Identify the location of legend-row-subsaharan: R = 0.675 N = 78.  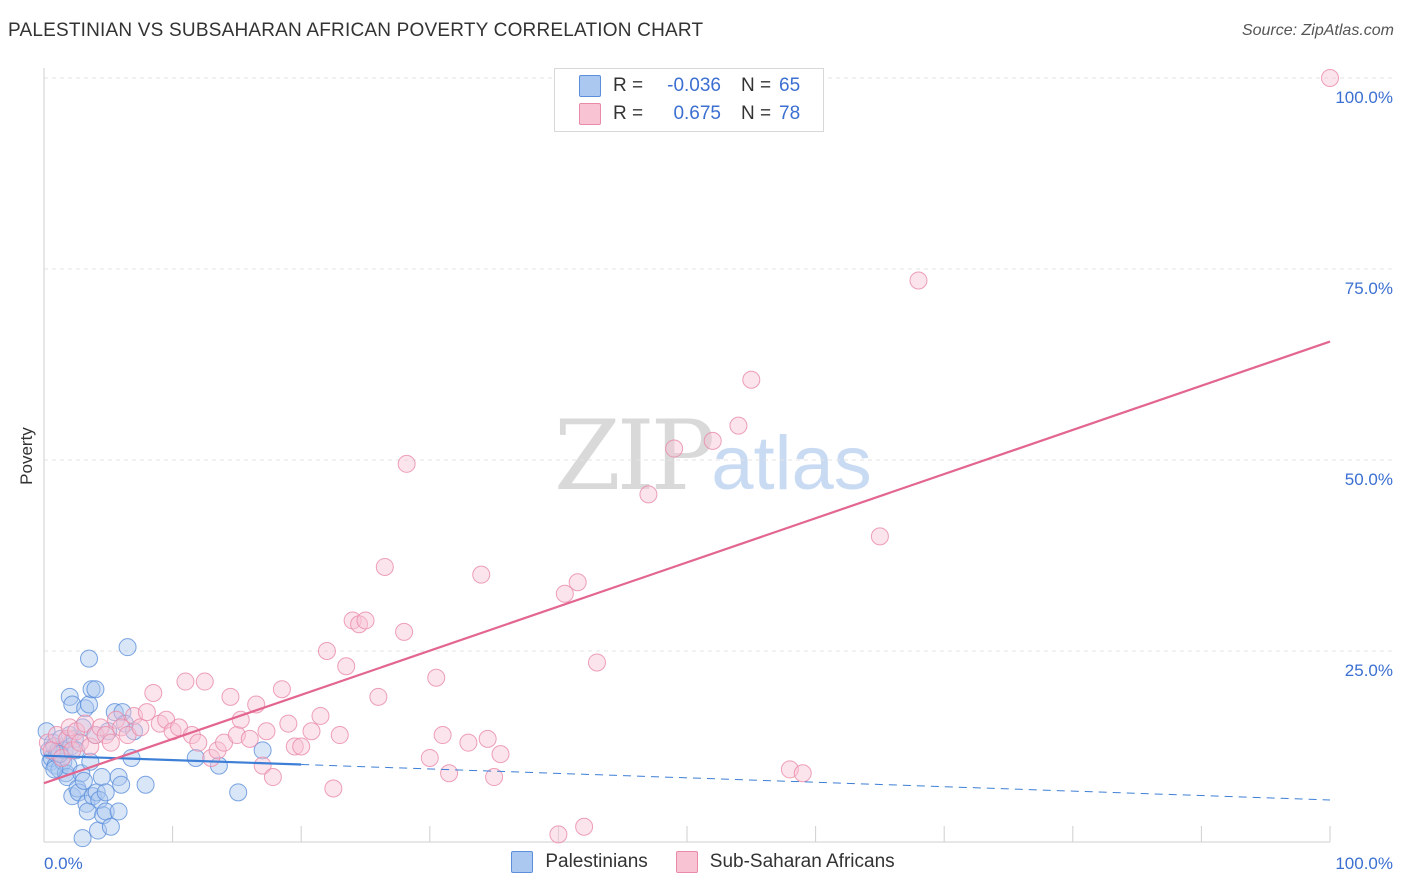
(689, 114).